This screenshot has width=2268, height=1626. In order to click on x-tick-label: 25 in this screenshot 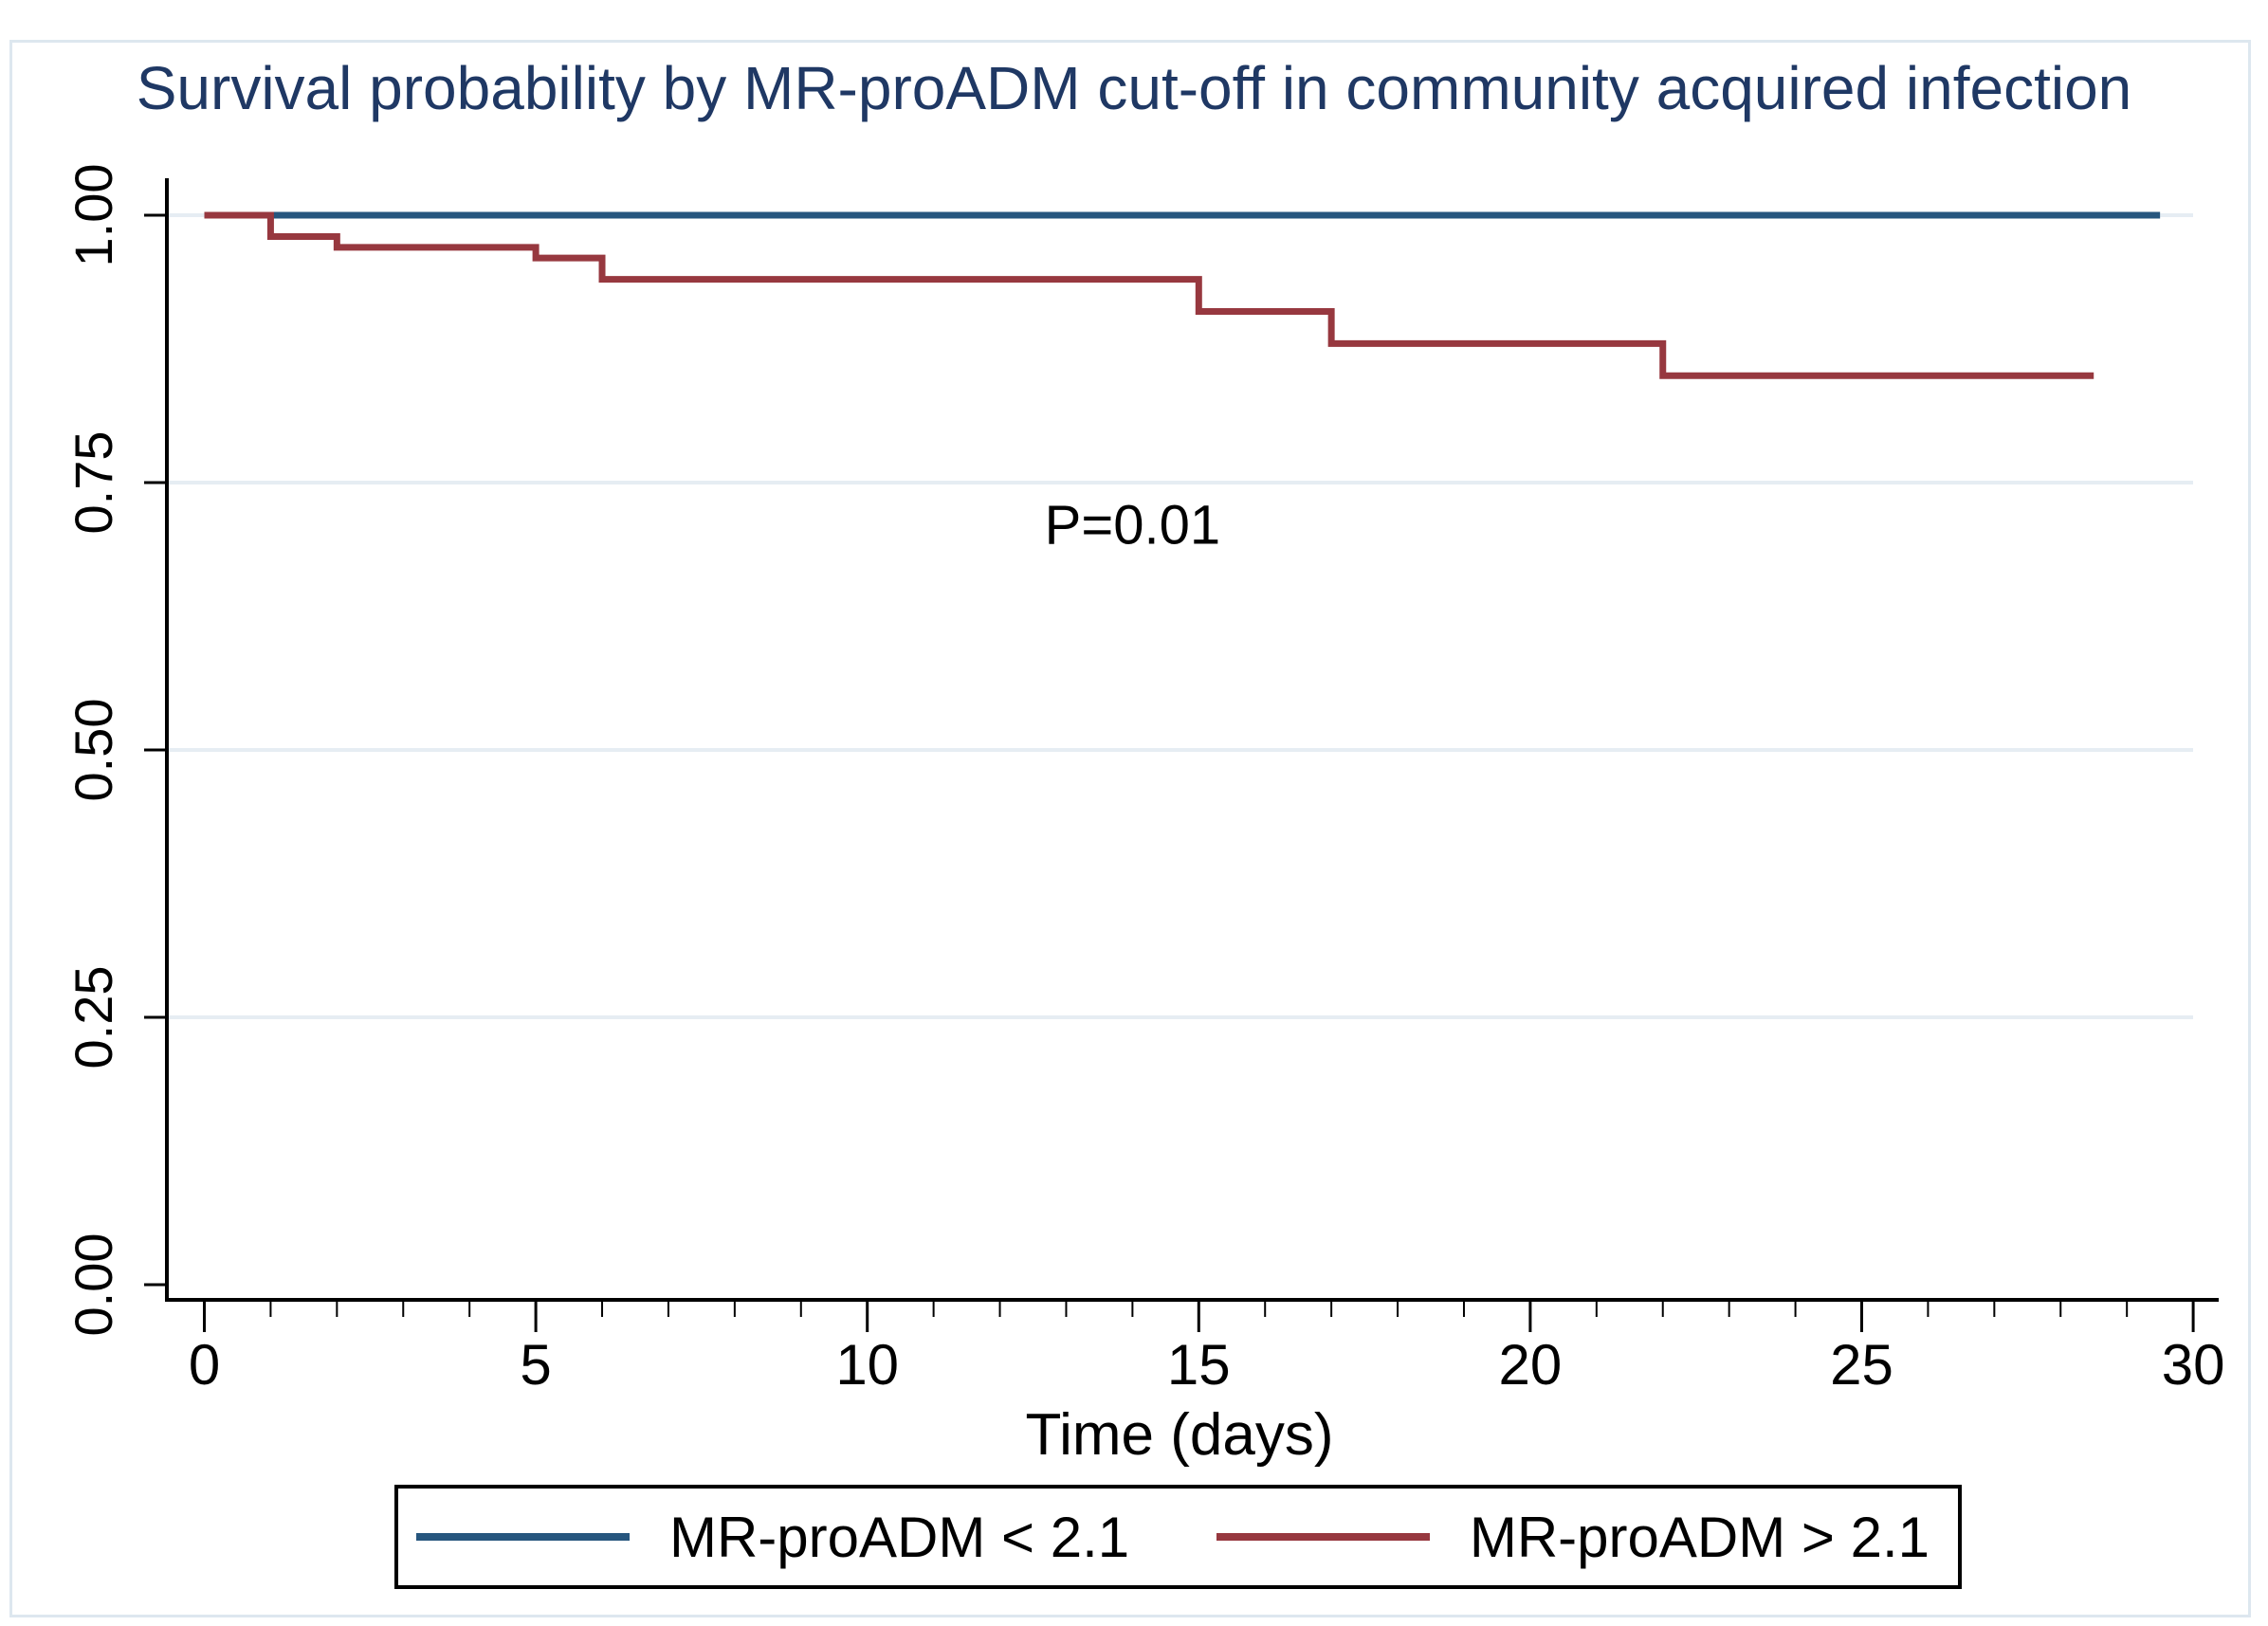, I will do `click(1862, 1365)`.